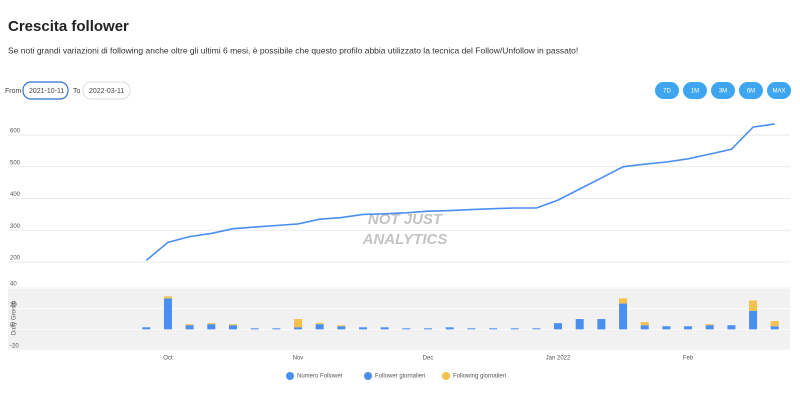 The width and height of the screenshot is (800, 405). Describe the element at coordinates (14, 347) in the screenshot. I see `y-tick-label: -20` at that location.